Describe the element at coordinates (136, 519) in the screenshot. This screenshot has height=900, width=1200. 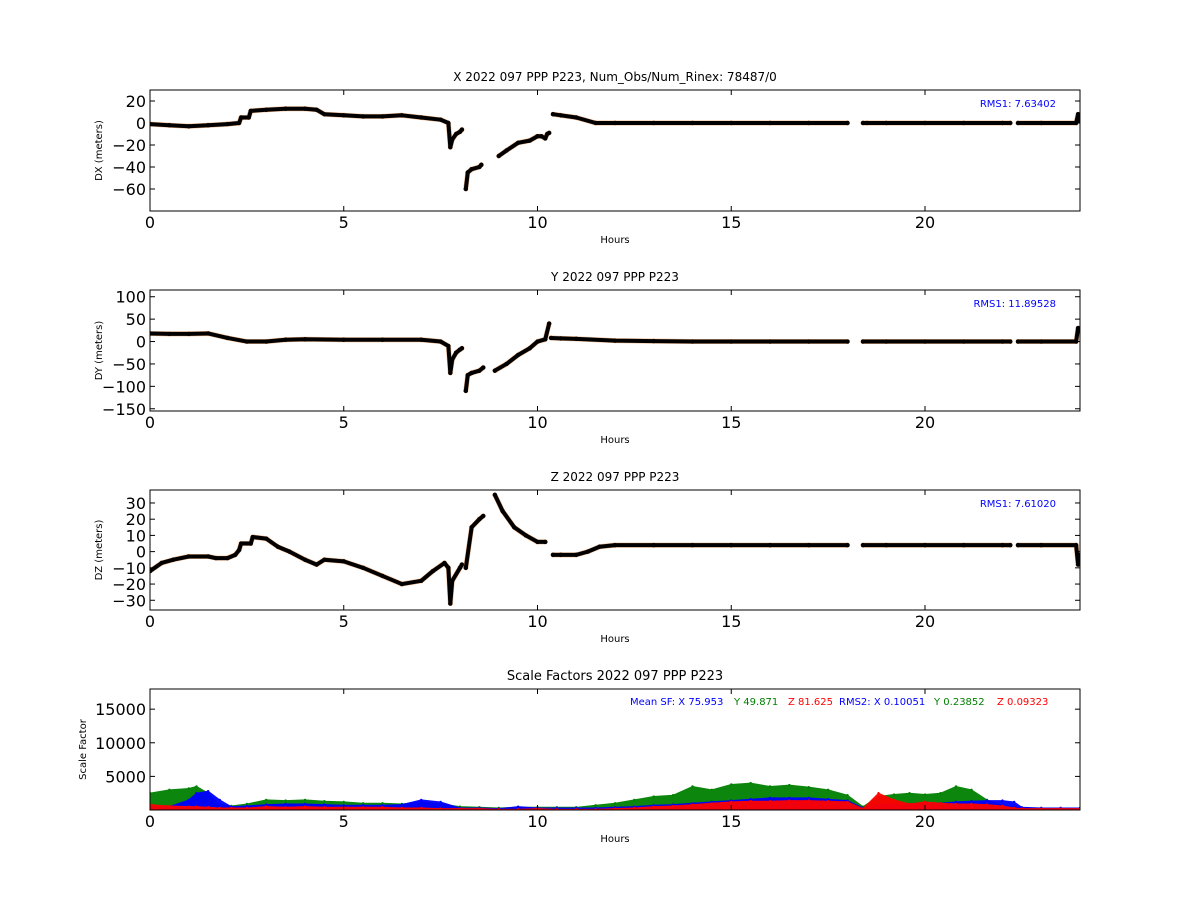
I see `y-tick-label: 20` at that location.